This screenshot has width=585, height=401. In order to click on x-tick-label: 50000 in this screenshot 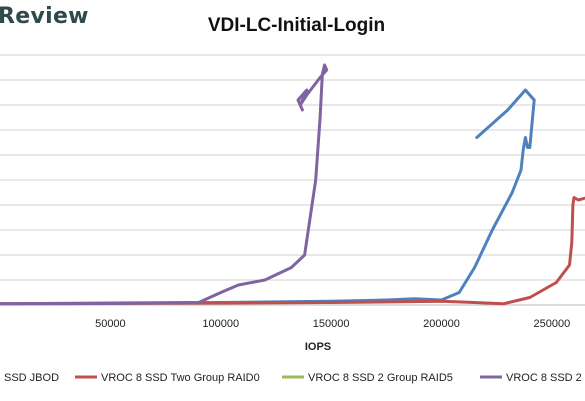, I will do `click(110, 324)`.